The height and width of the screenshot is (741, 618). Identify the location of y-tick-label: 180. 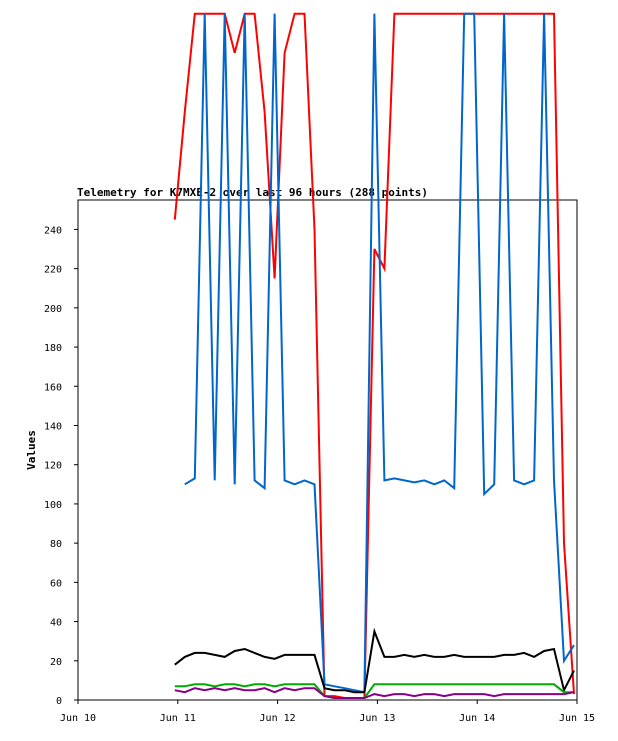
(53, 348).